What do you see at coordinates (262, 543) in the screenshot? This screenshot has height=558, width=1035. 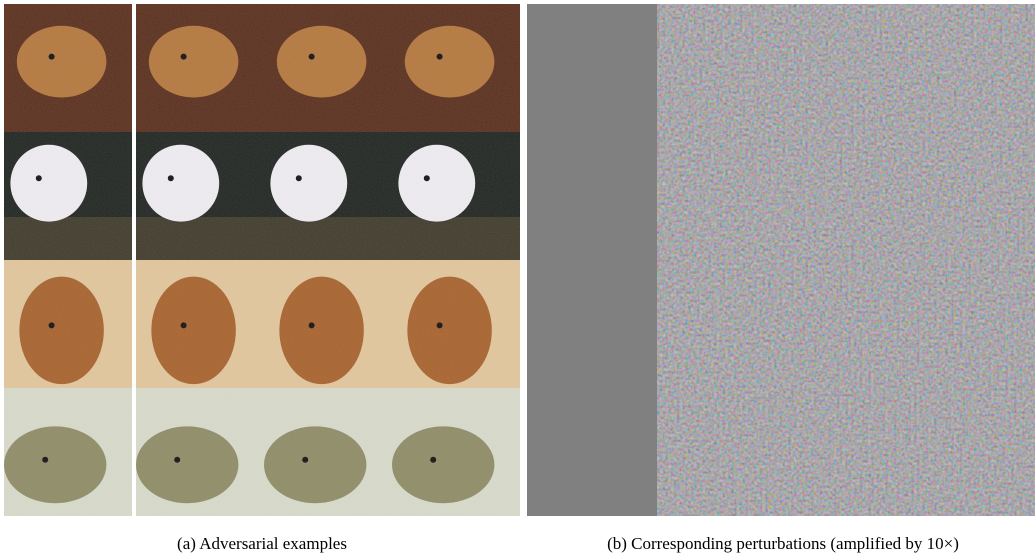 I see `caption-a: (a) Adversarial examples` at bounding box center [262, 543].